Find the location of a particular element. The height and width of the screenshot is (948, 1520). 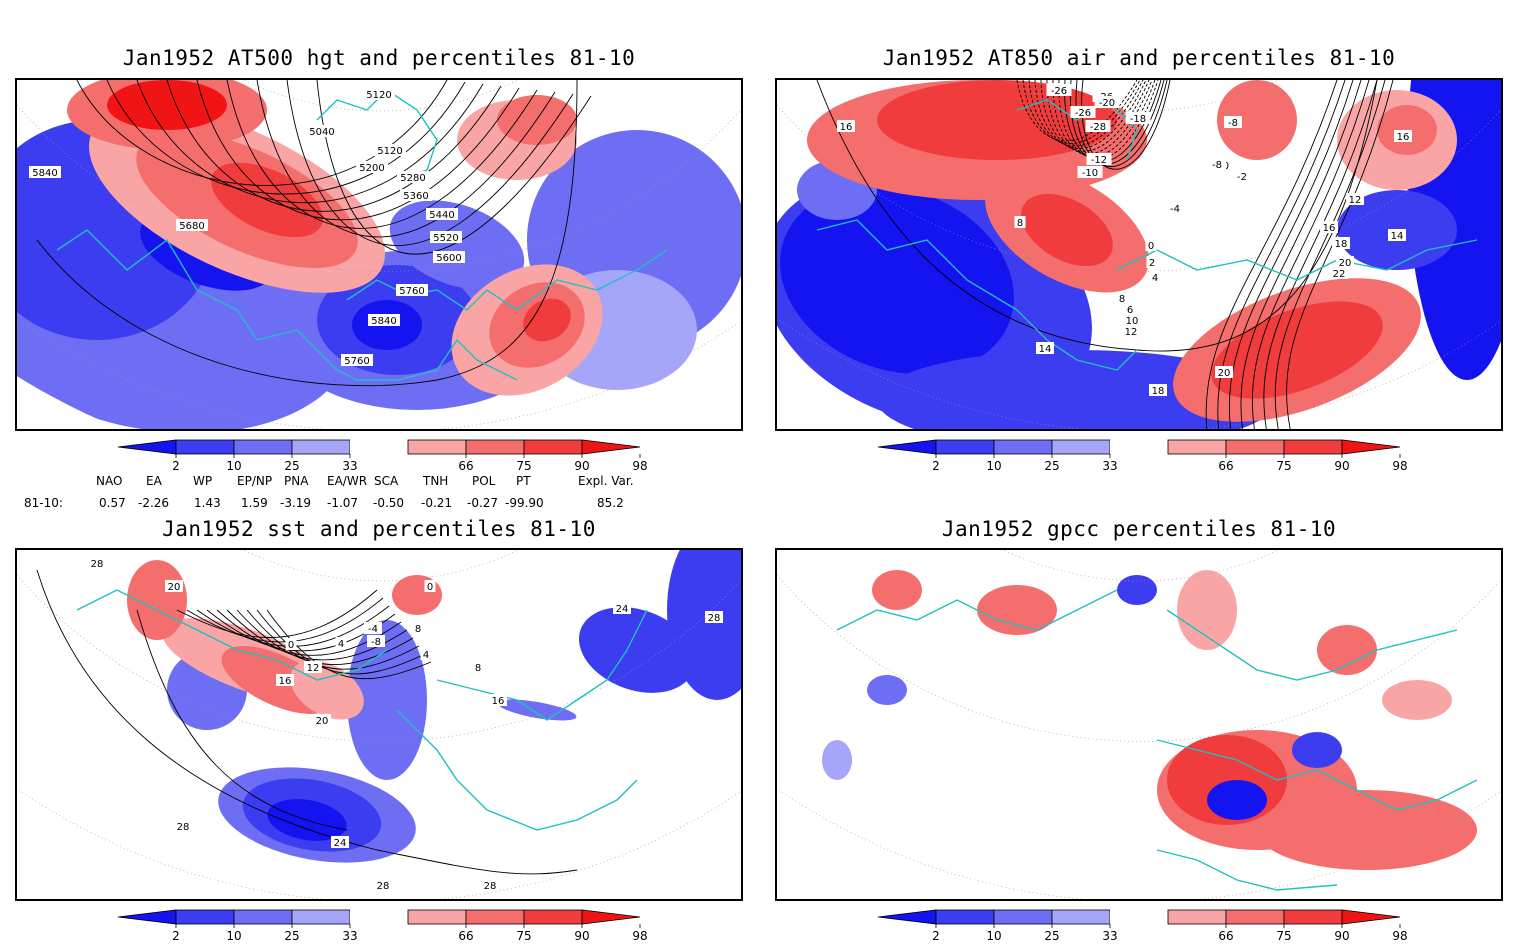

svg-text: 5680 is located at coordinates (191, 226).